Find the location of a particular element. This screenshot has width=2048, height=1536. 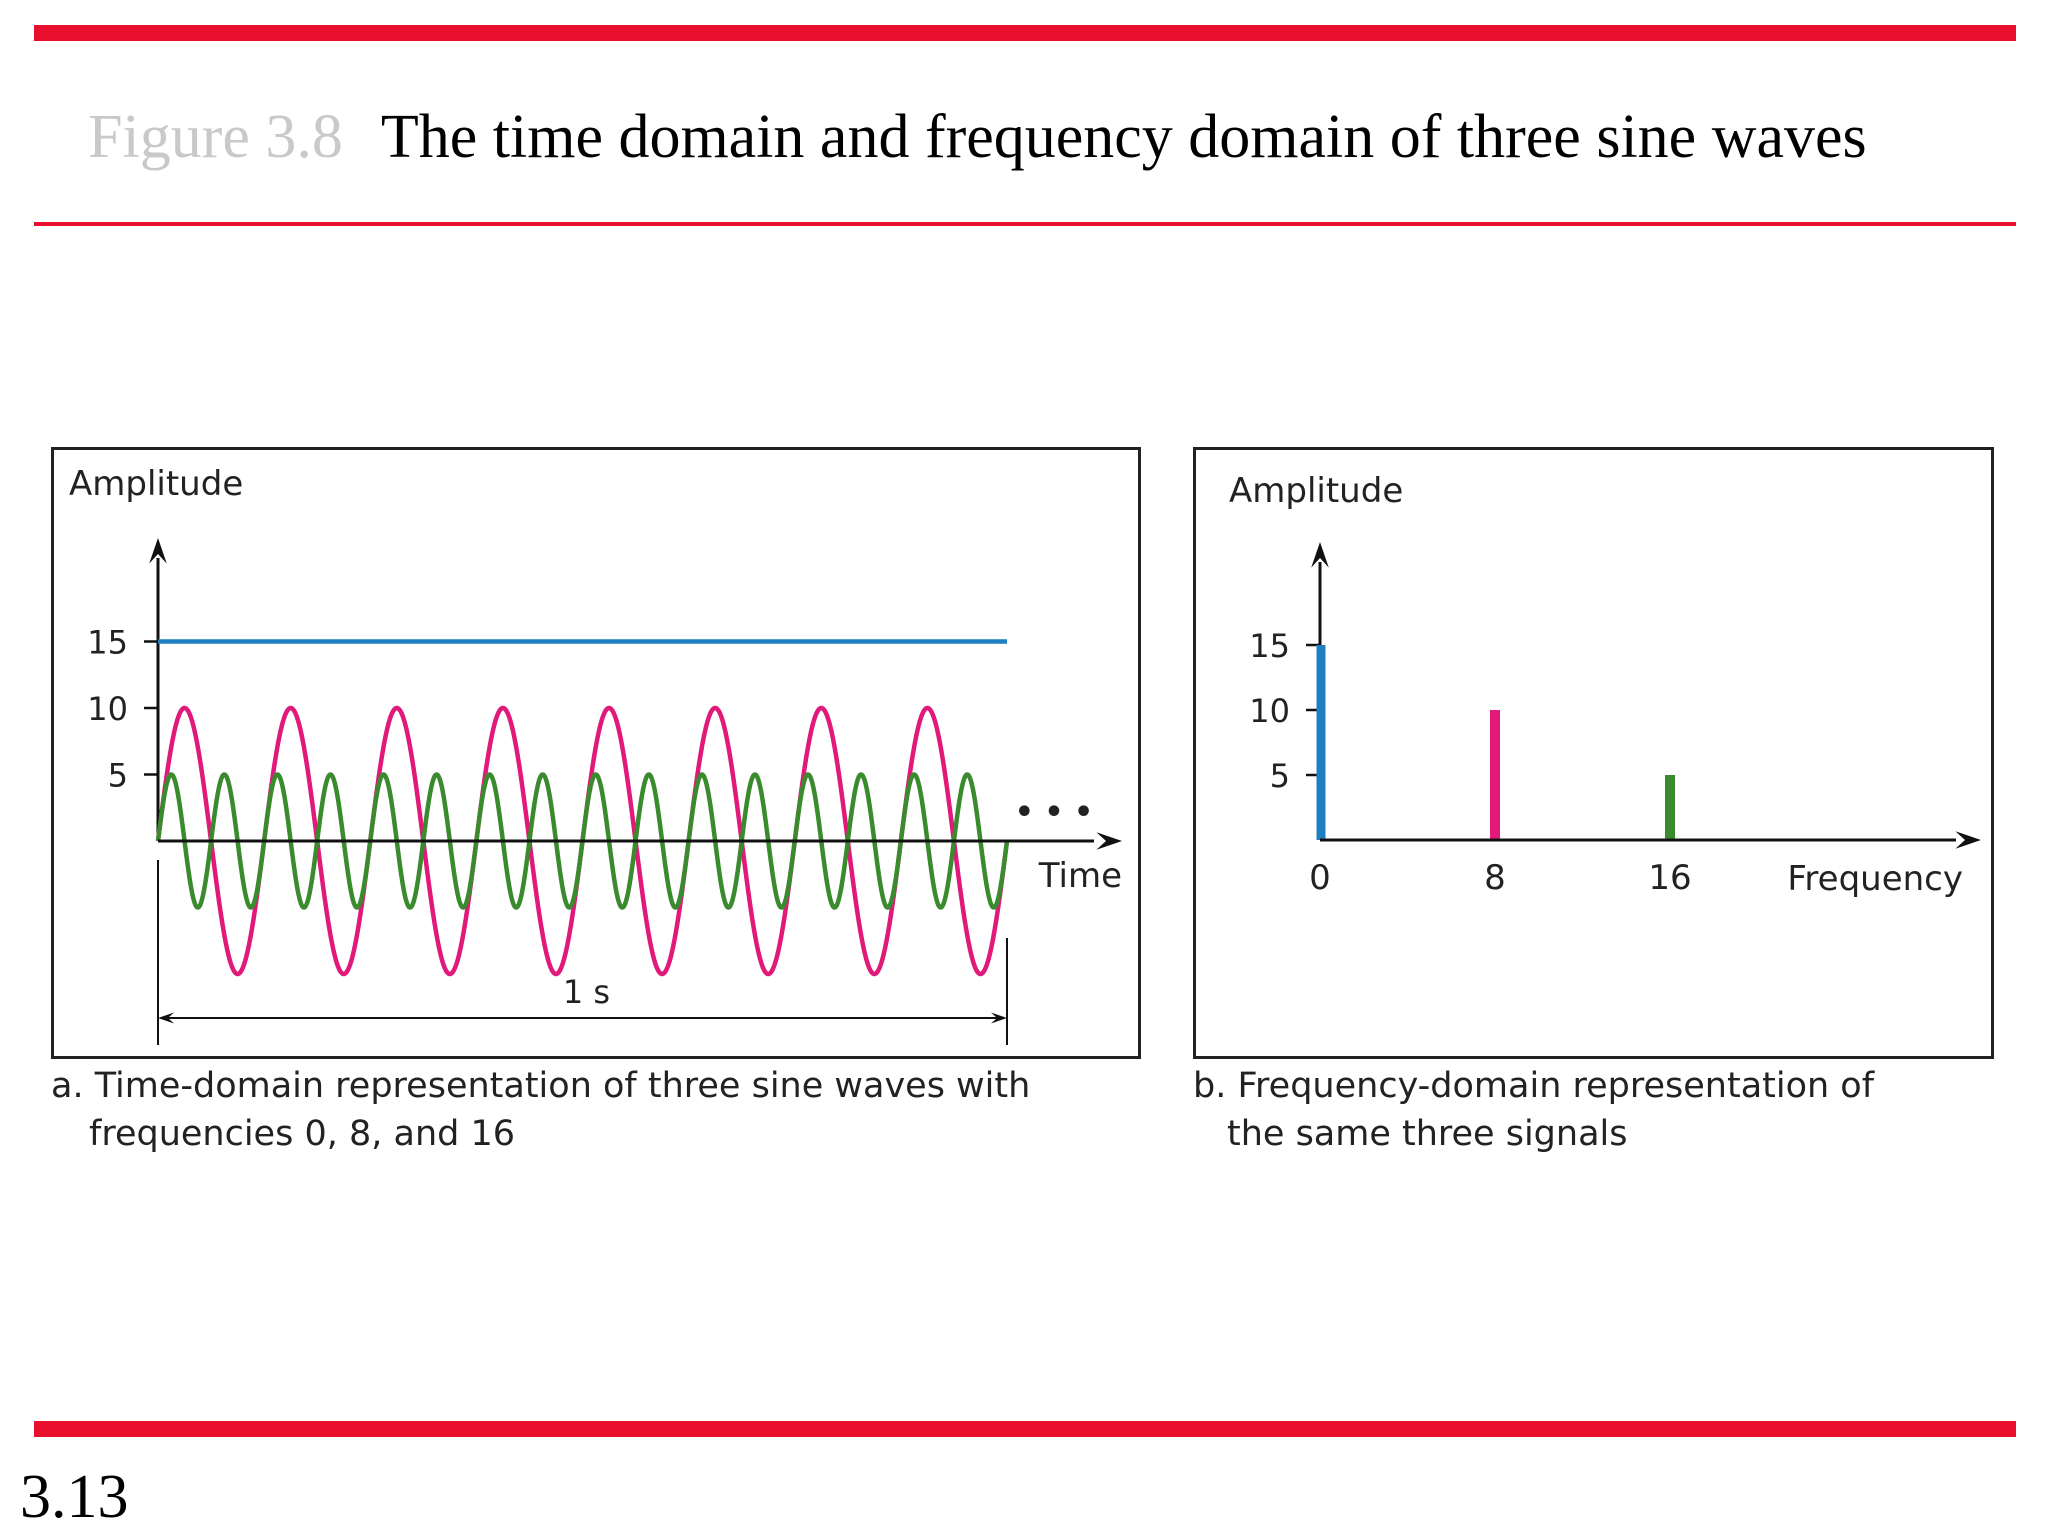

time-continuation-dots: • • • is located at coordinates (1054, 812).